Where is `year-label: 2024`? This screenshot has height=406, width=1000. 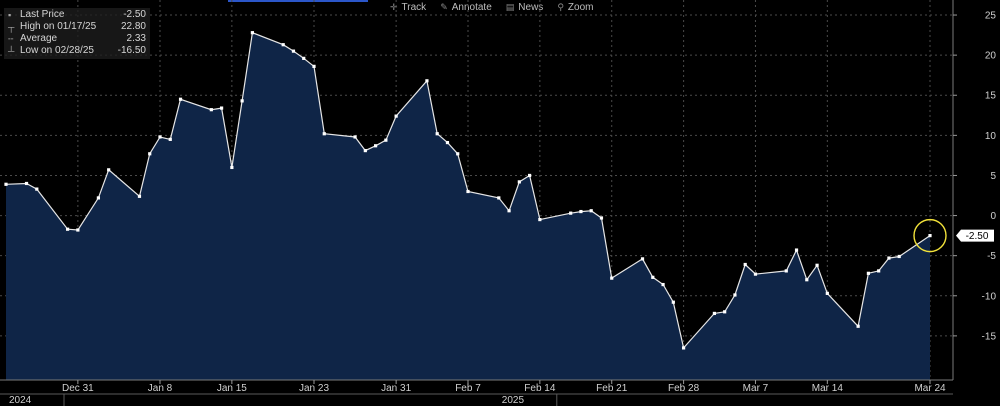 year-label: 2024 is located at coordinates (20, 400).